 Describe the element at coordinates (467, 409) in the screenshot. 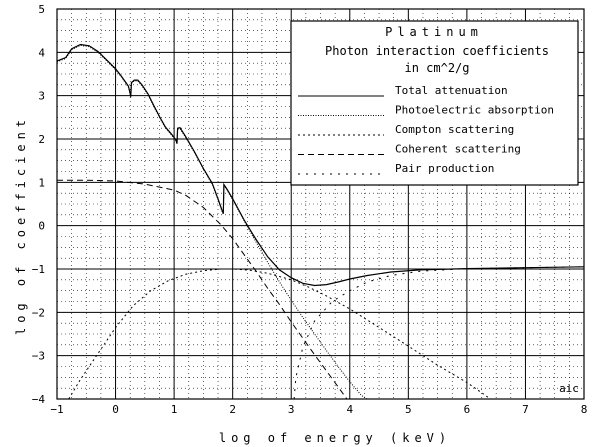

I see `x-tick-label: 6` at that location.